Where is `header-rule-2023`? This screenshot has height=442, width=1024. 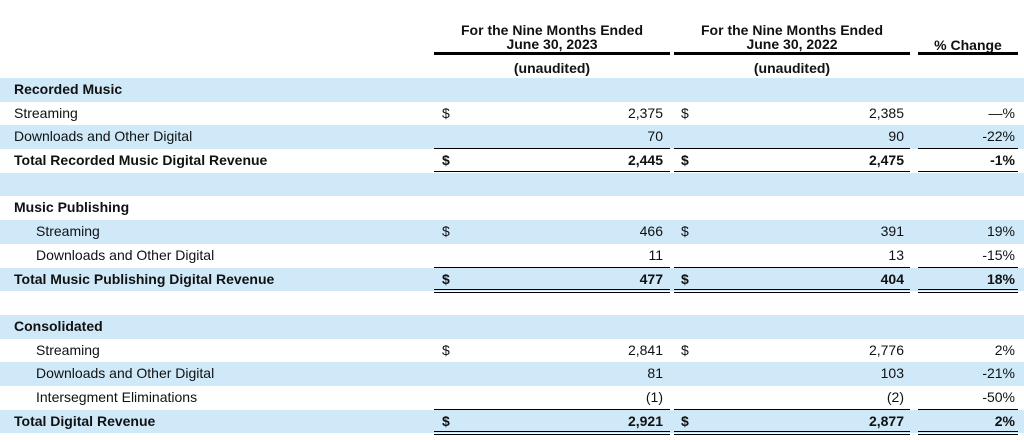 header-rule-2023 is located at coordinates (552, 53).